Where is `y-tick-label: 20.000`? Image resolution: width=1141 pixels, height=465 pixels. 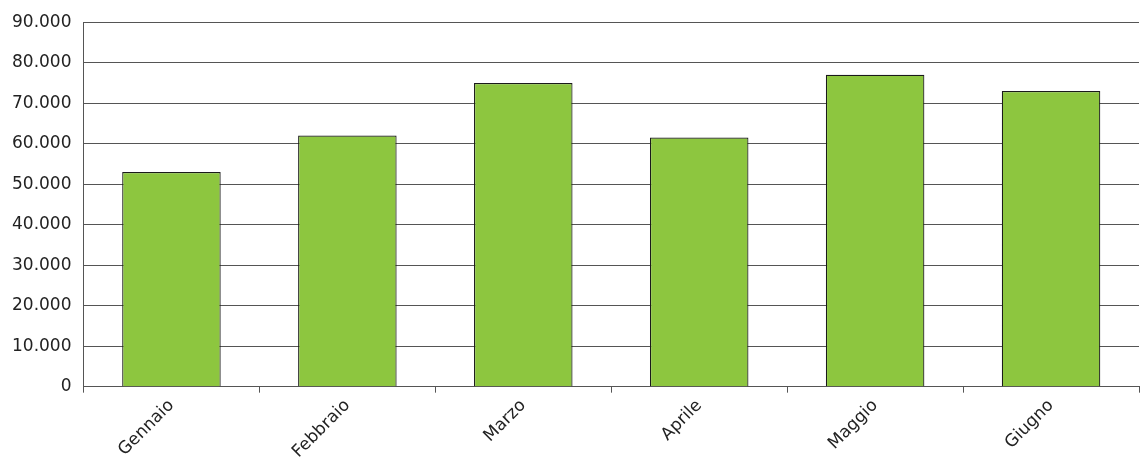
y-tick-label: 20.000 is located at coordinates (42, 304).